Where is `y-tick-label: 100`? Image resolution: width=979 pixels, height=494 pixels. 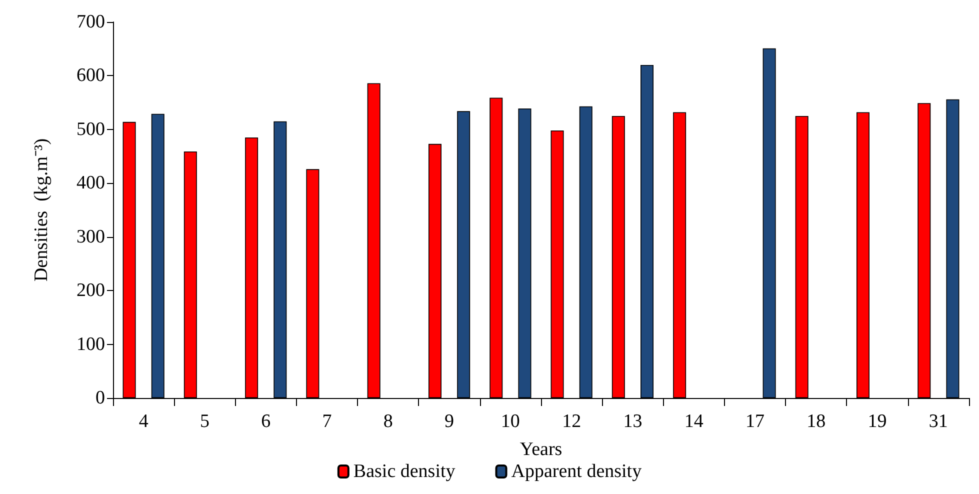
y-tick-label: 100 is located at coordinates (90, 344).